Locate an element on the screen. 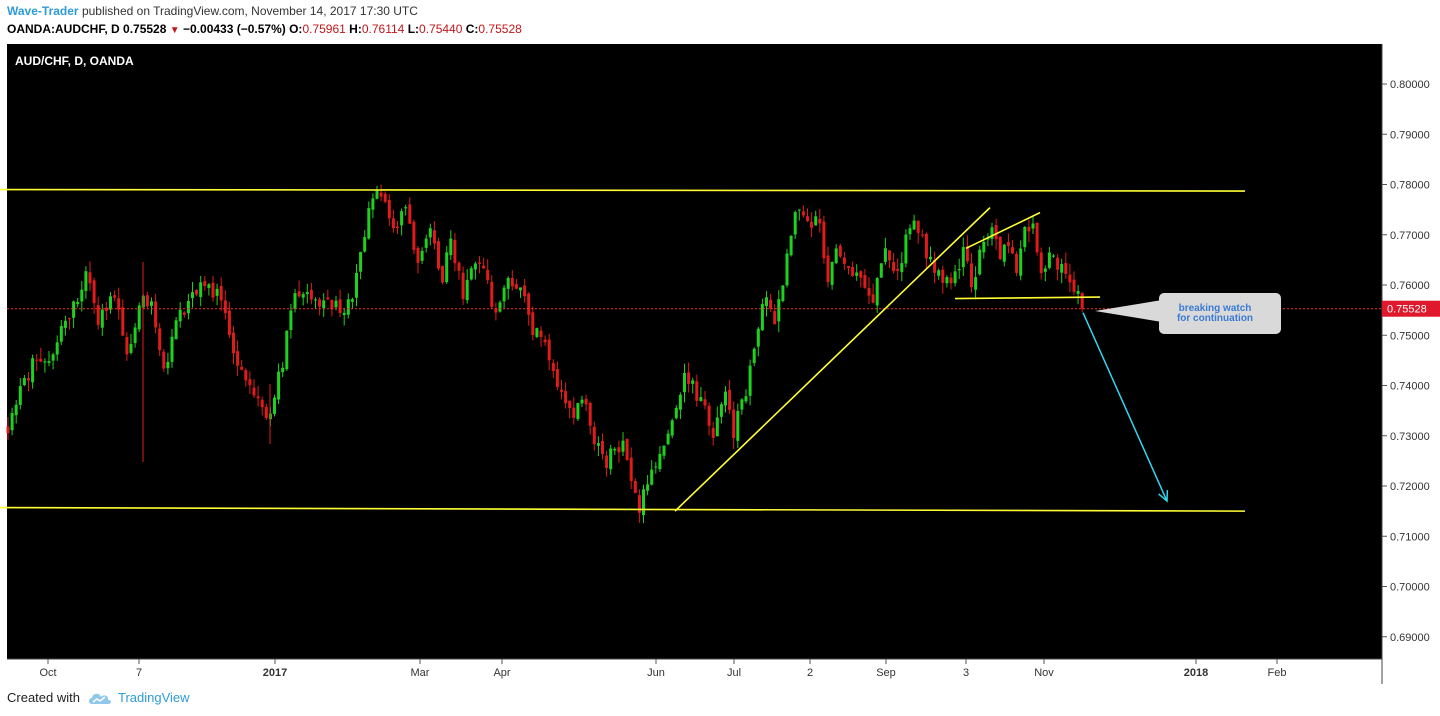  x-axis-ticks: Oct 7 2017 Mar Apr Jun Jul 2 Sep 3 Nov 2018 Feb is located at coordinates (662, 669).